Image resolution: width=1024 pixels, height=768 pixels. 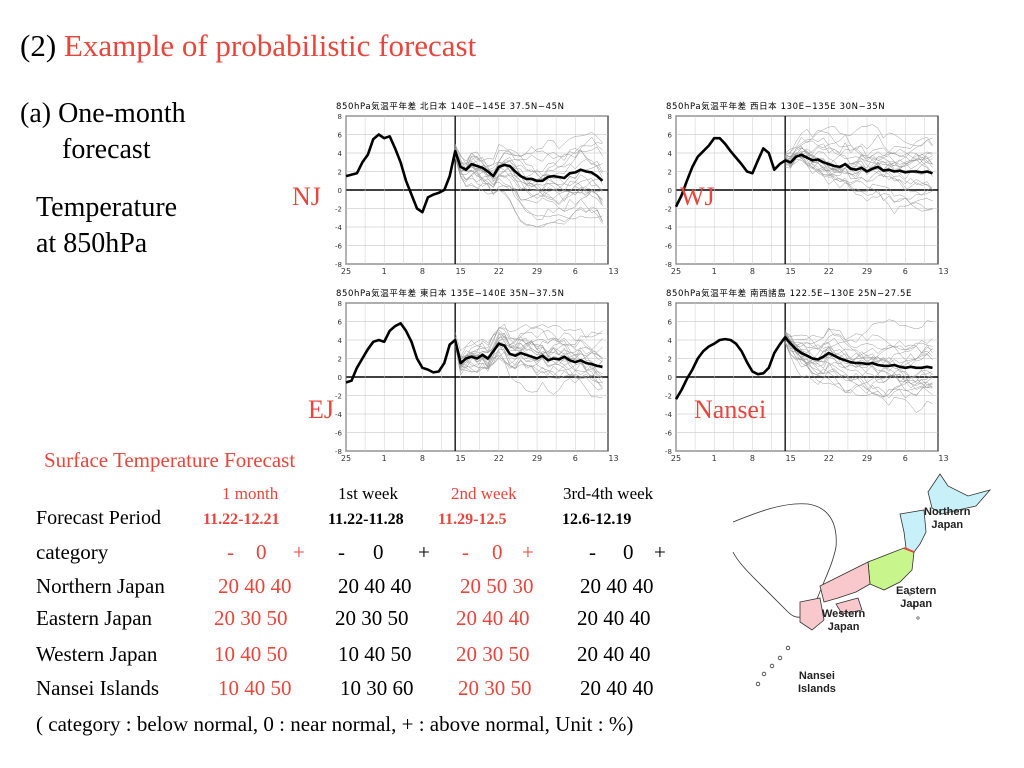 I want to click on title-text: Example of probabilistic forecast, so click(x=270, y=45).